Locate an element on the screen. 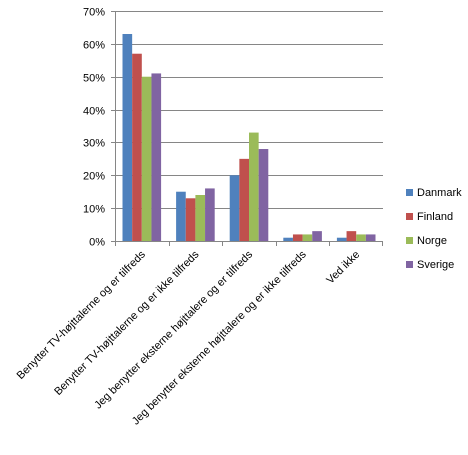  y-tick-label: 10% is located at coordinates (94, 210).